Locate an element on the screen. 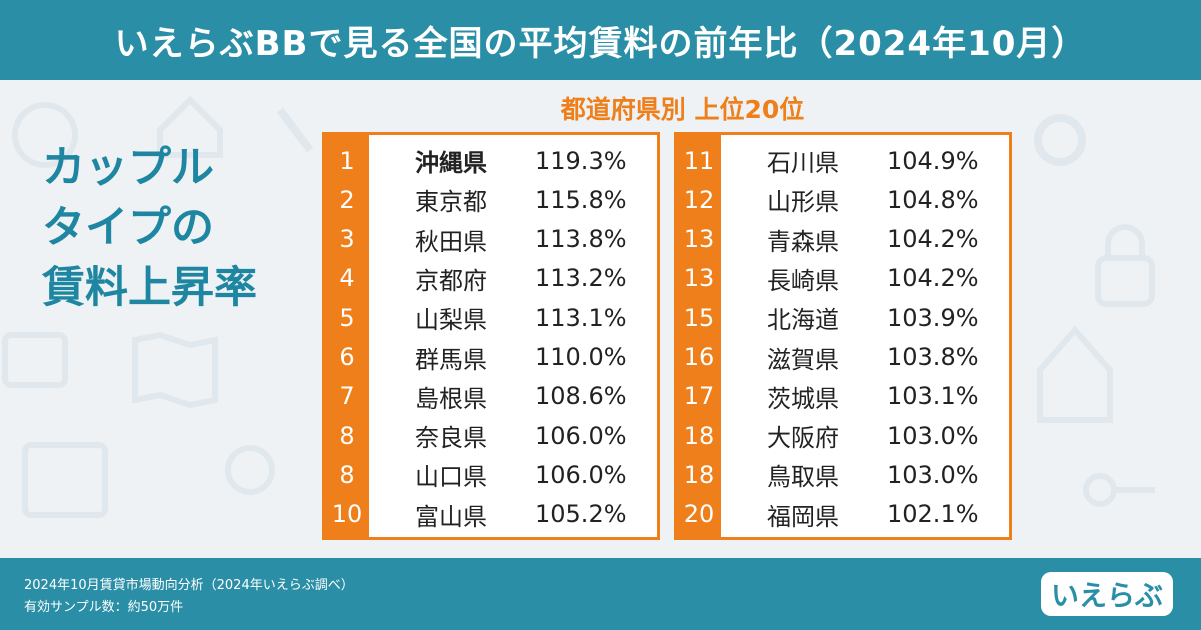 The image size is (1201, 630). prefecture-name: 山口県 is located at coordinates (451, 477).